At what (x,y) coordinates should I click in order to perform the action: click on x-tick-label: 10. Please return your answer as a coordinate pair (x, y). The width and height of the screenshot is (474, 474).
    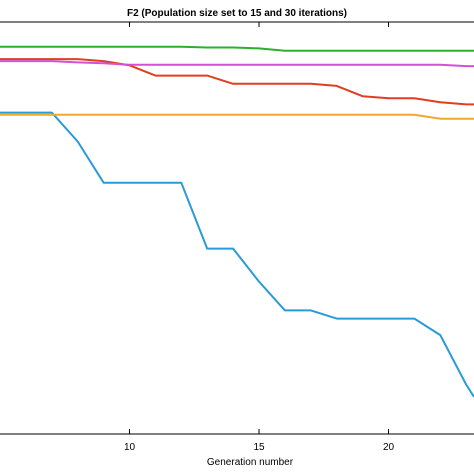
    Looking at the image, I should click on (130, 447).